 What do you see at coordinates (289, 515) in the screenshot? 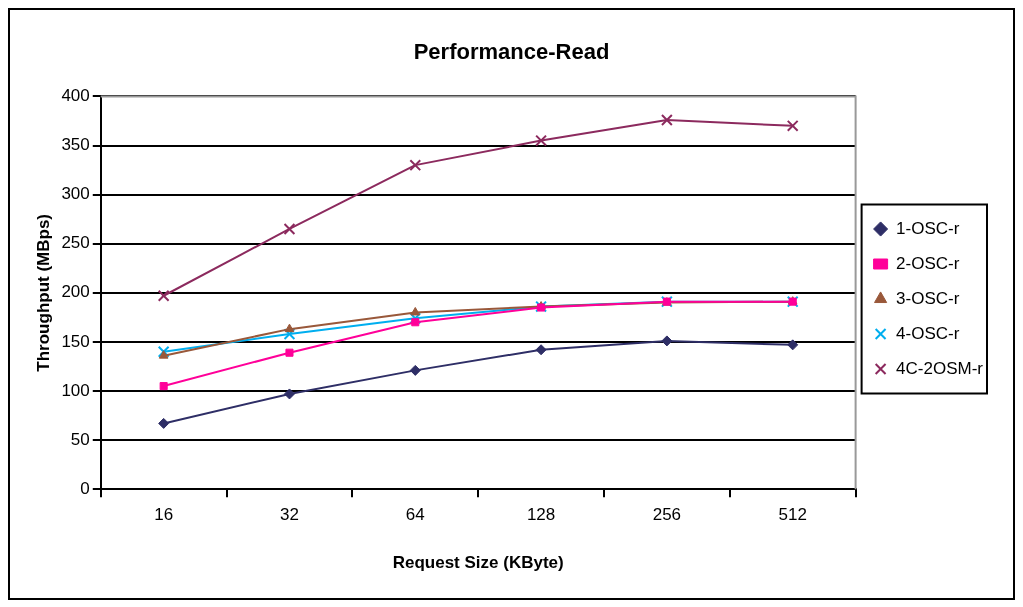
I see `x-tick-label: 32` at bounding box center [289, 515].